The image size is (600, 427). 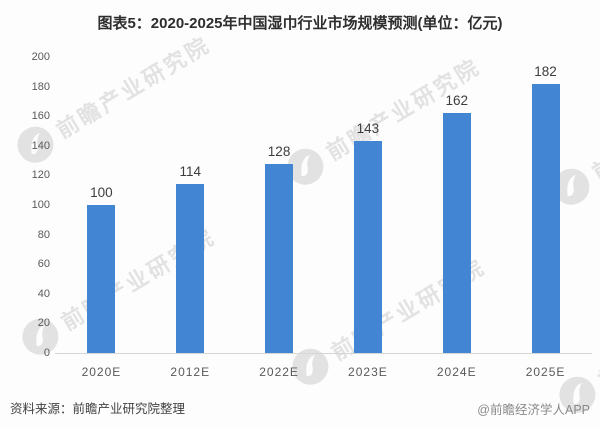 I want to click on y-tick-label: 120, so click(x=40, y=175).